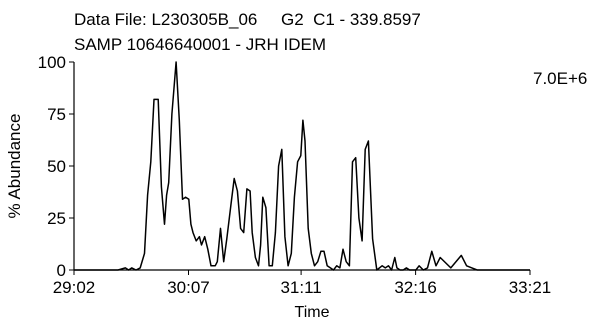  I want to click on x-tick-label: 30:07, so click(188, 287).